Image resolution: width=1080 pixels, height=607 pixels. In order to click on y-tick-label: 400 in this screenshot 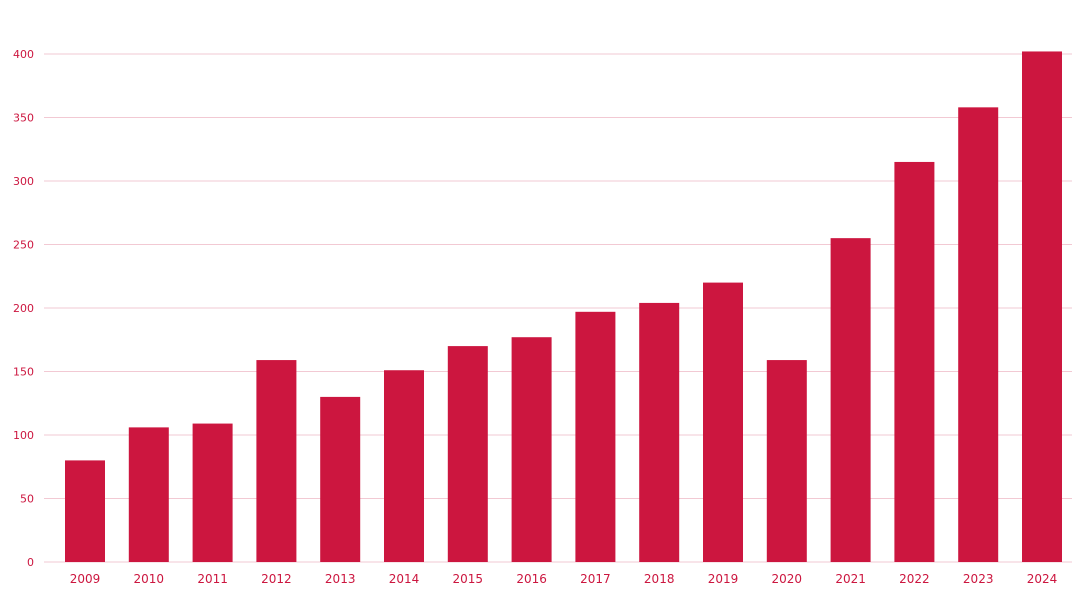, I will do `click(23, 54)`.